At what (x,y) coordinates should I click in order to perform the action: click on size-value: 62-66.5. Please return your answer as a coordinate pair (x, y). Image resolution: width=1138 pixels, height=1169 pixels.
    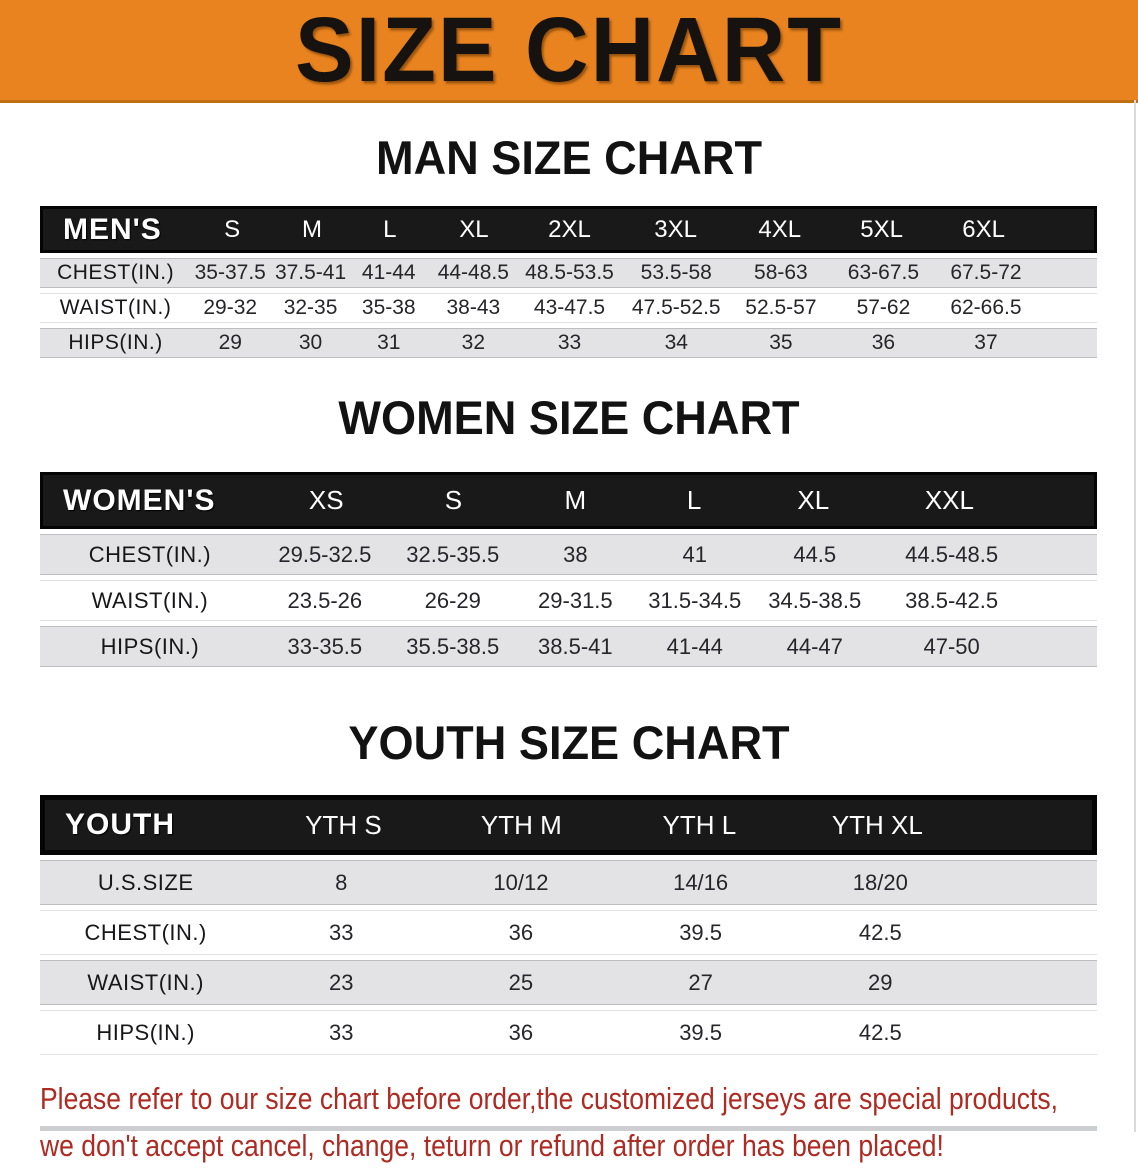
    Looking at the image, I should click on (986, 307).